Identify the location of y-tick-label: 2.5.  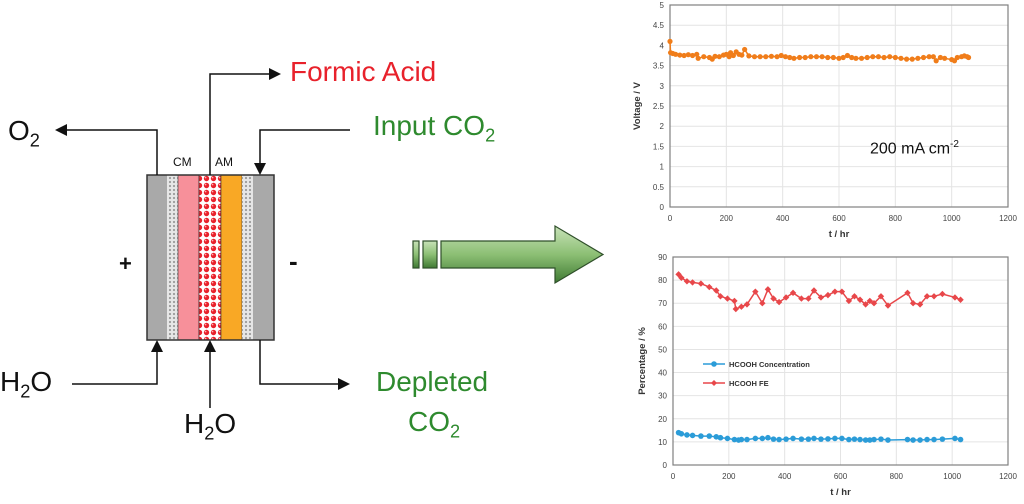
(659, 106).